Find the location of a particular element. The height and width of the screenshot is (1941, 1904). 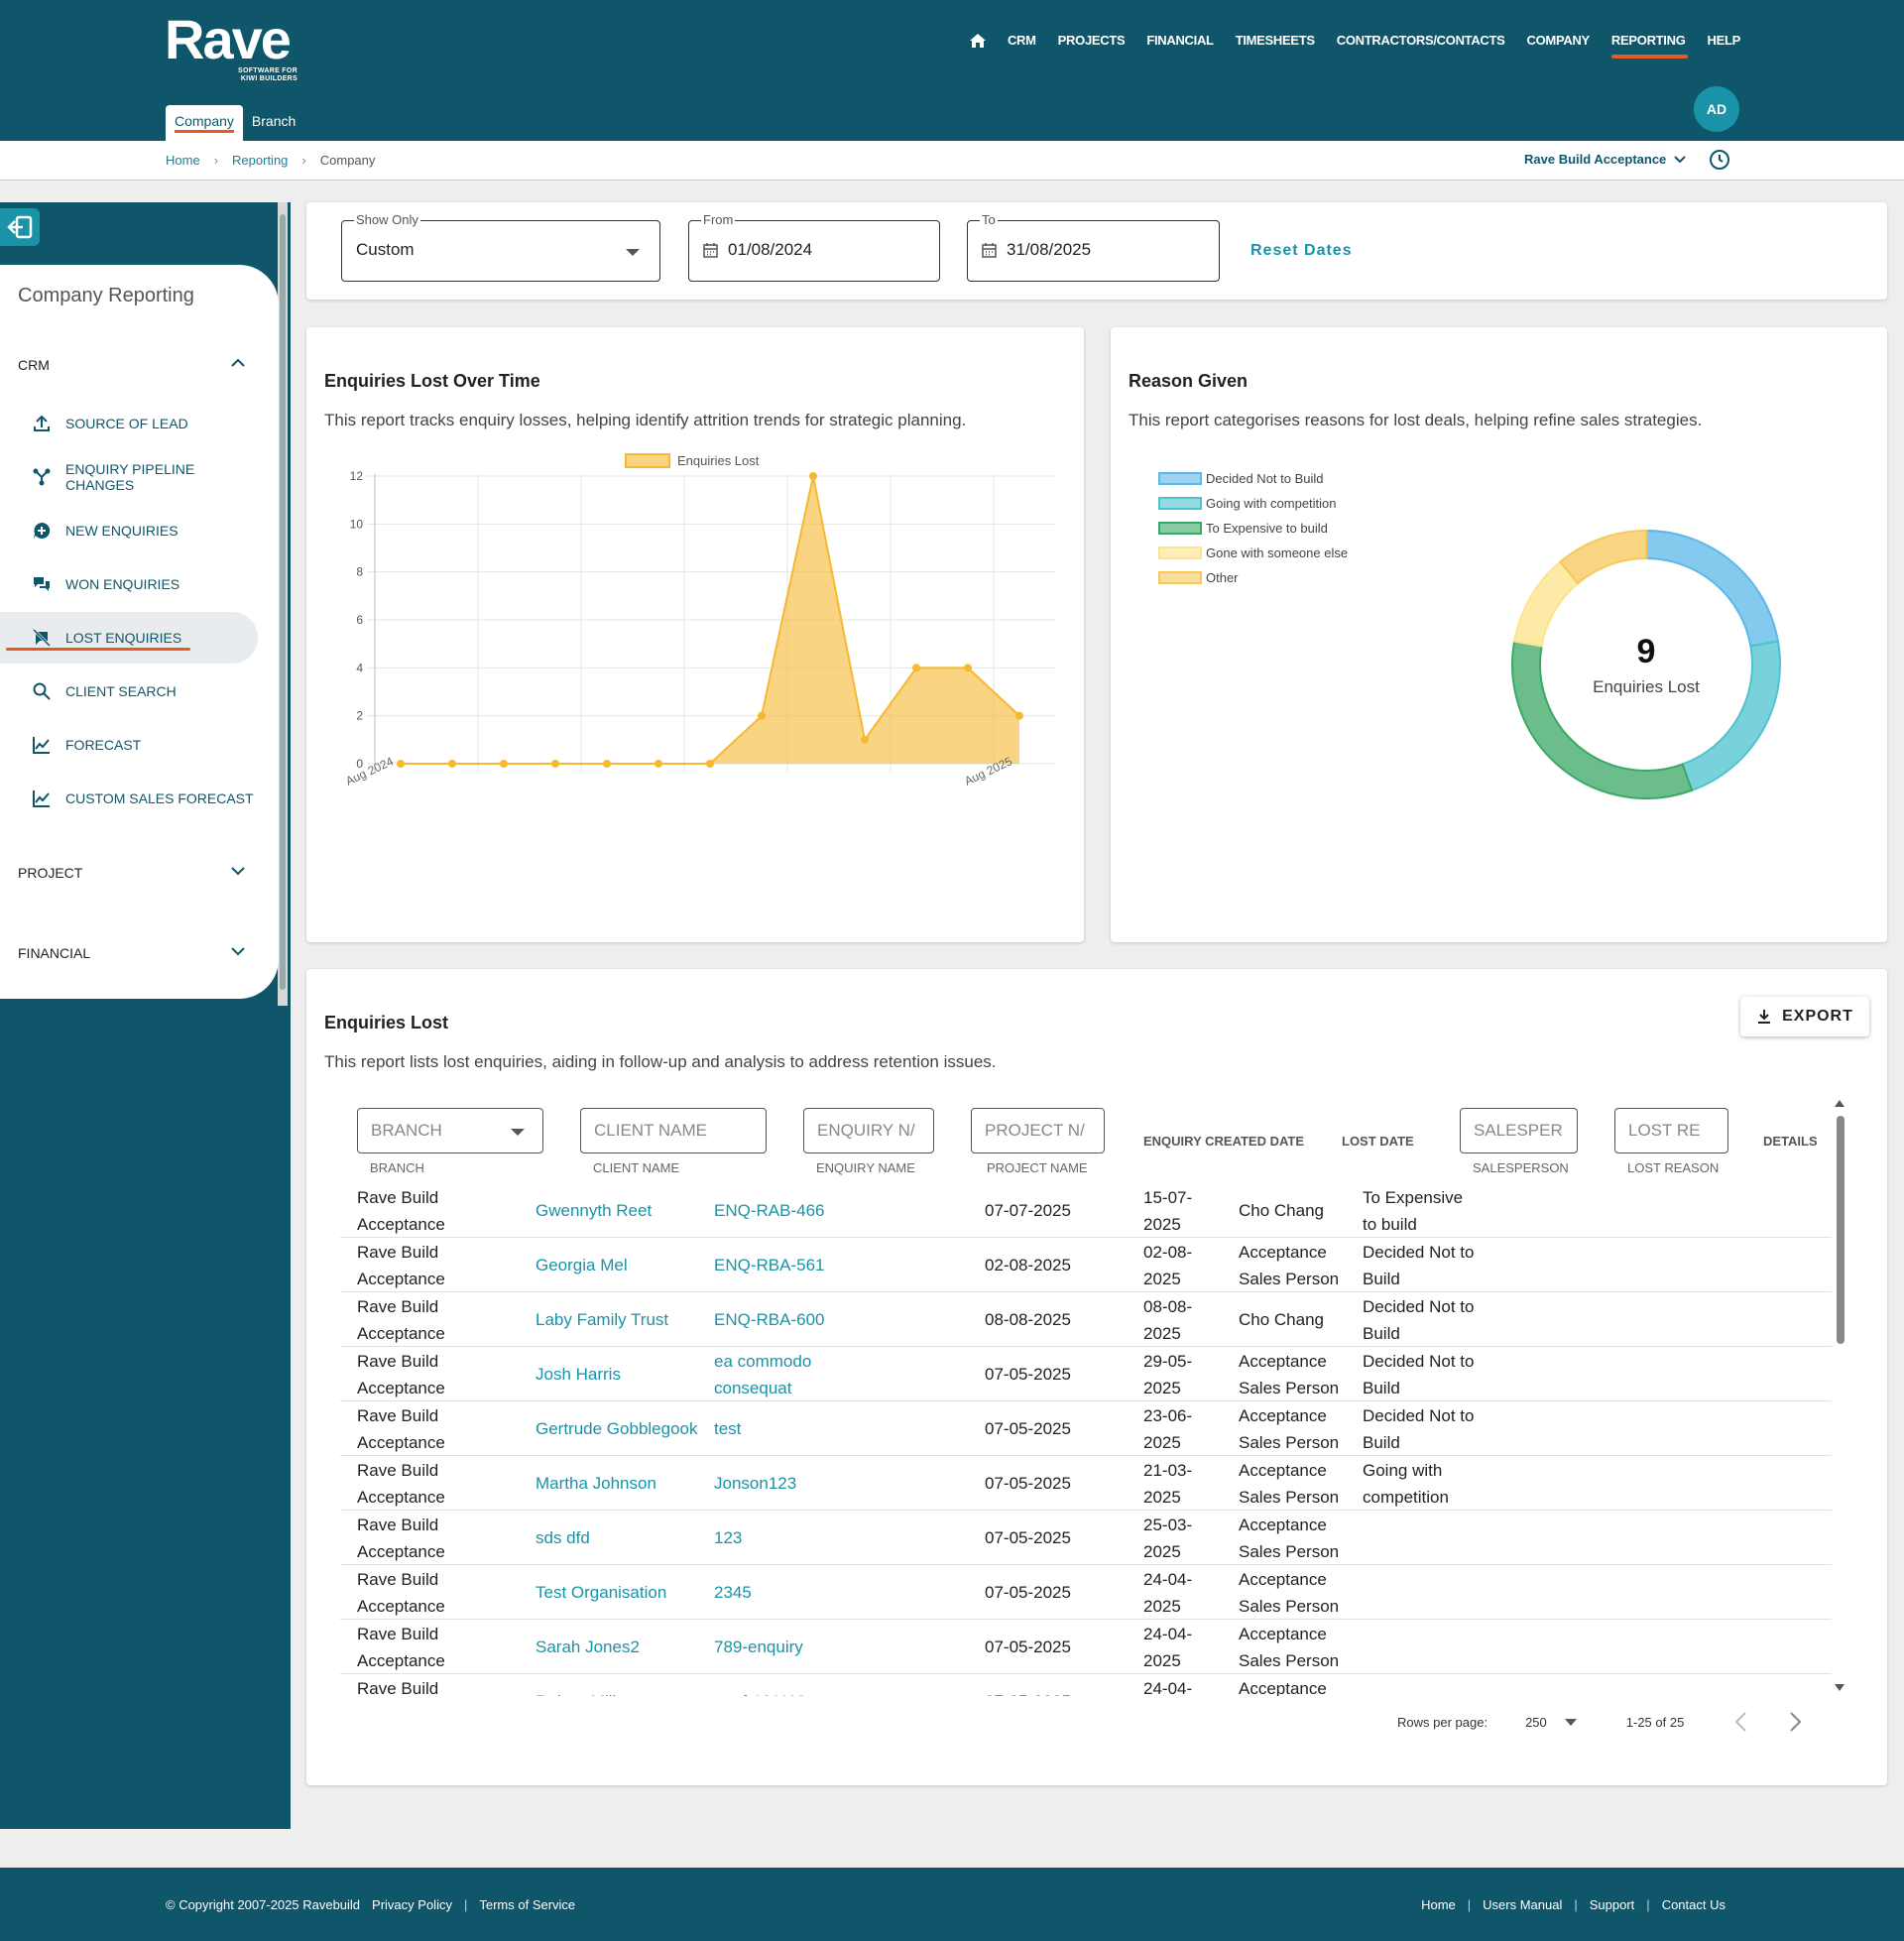

sidebar-item-new-enquiries: NEW ENQUIRIES is located at coordinates (129, 530).